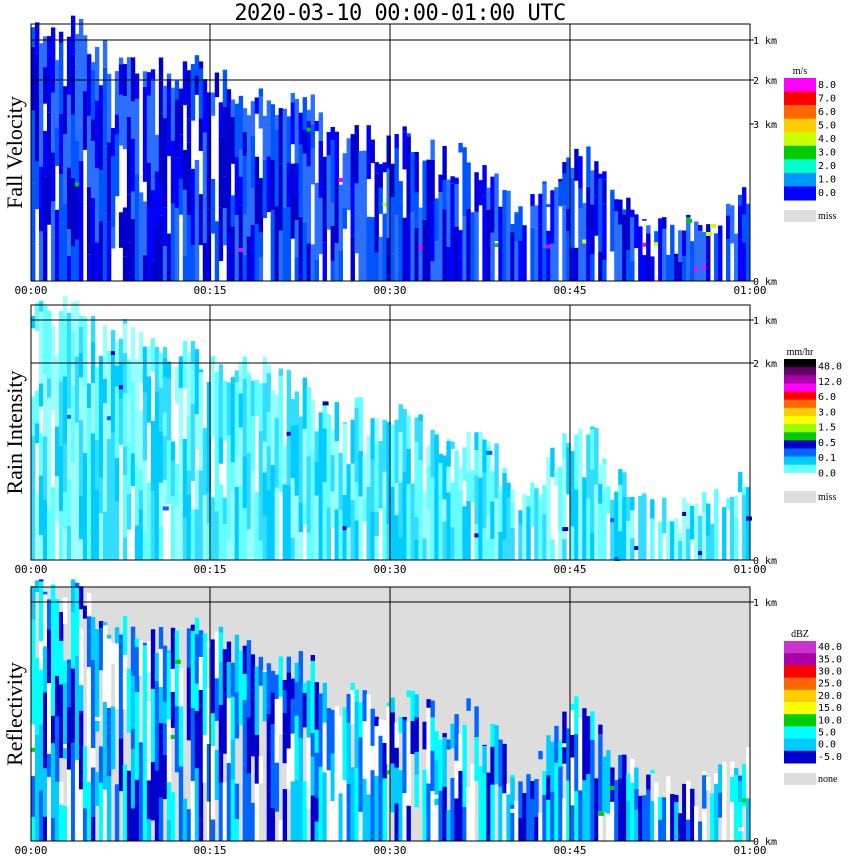 Image resolution: width=850 pixels, height=868 pixels. What do you see at coordinates (830, 757) in the screenshot?
I see `colorbar-label: -5.0` at bounding box center [830, 757].